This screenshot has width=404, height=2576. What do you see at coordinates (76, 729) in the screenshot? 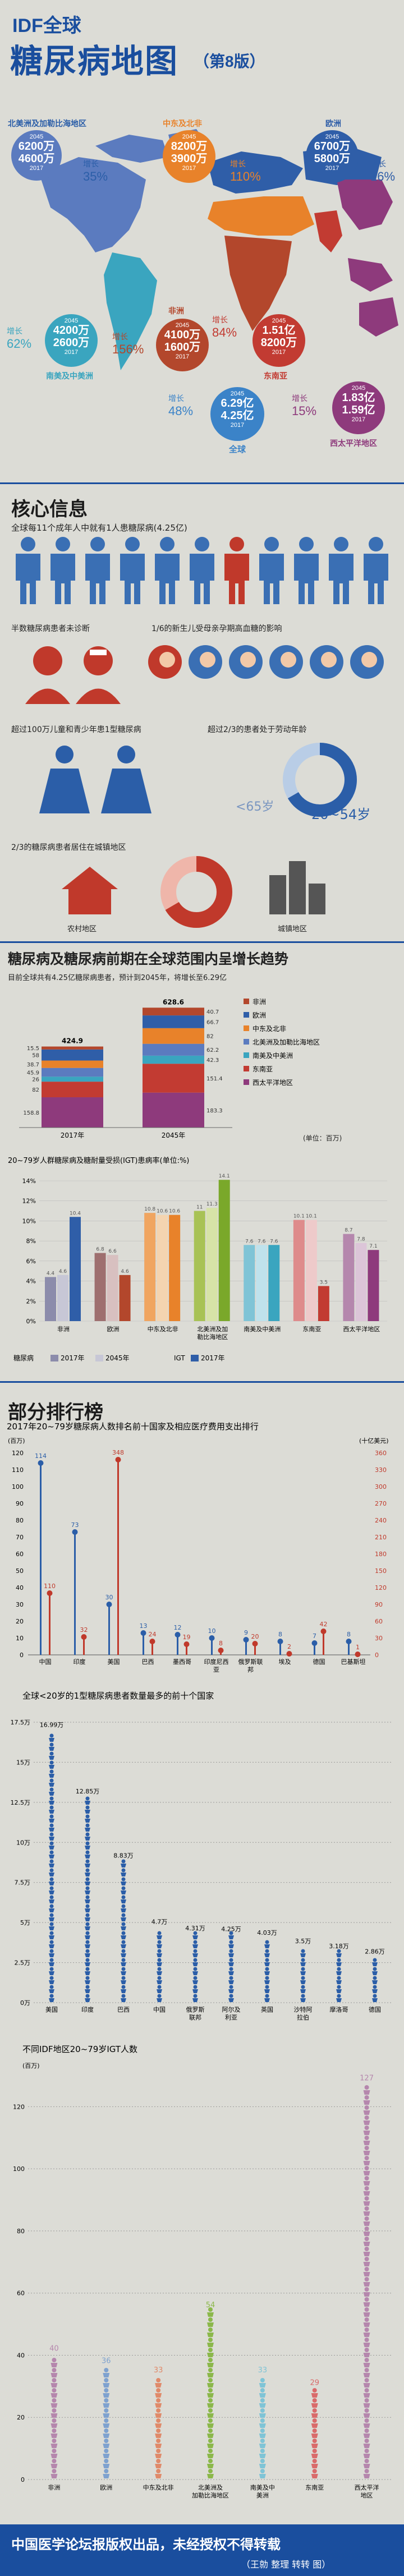
I see `fact-4: 超过100万儿童和青少年患1型糖尿病` at bounding box center [76, 729].